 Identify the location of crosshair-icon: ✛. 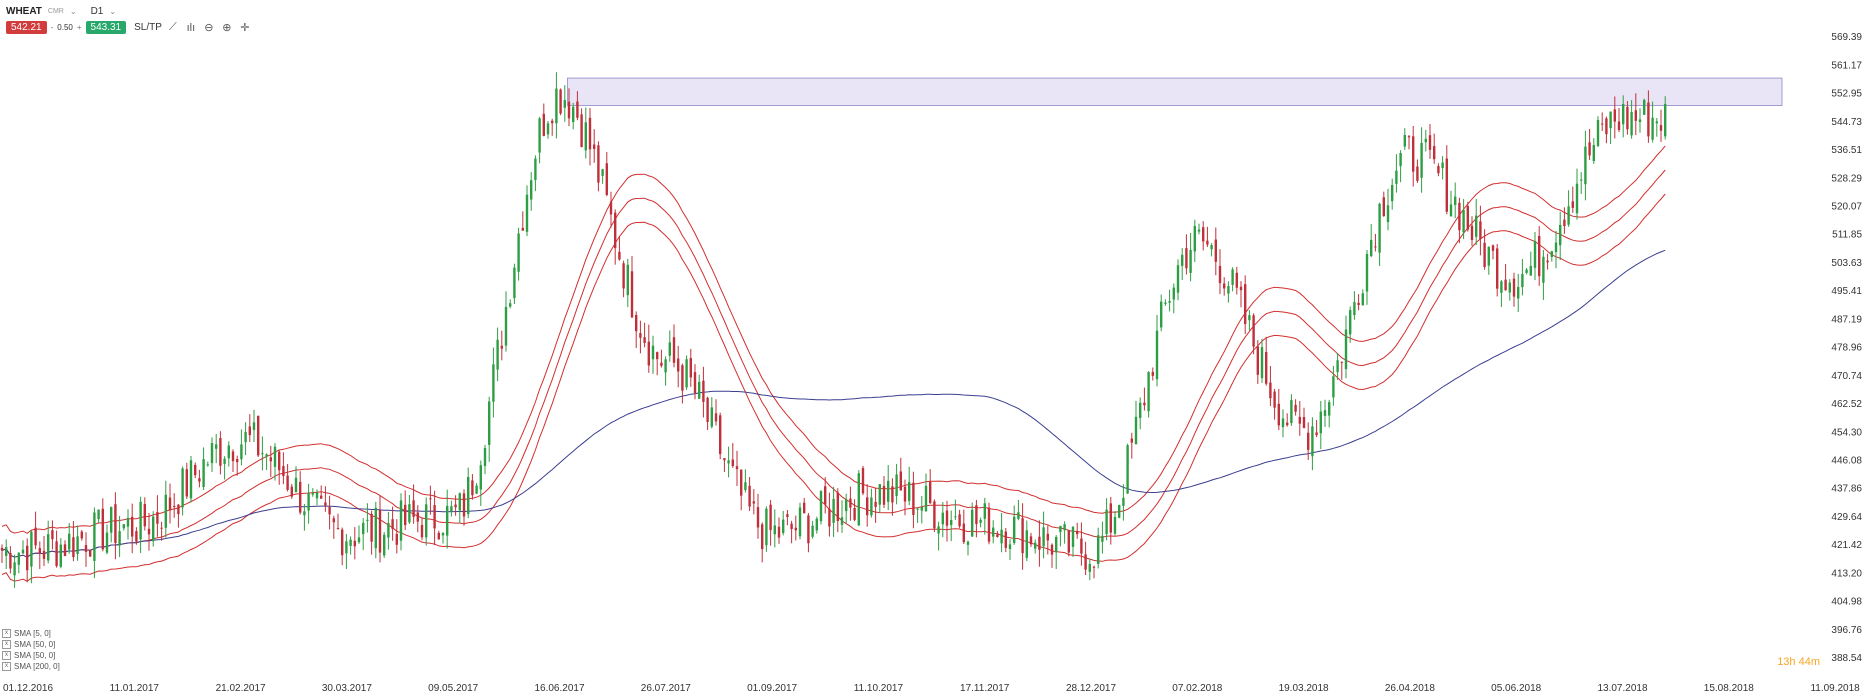
(245, 28).